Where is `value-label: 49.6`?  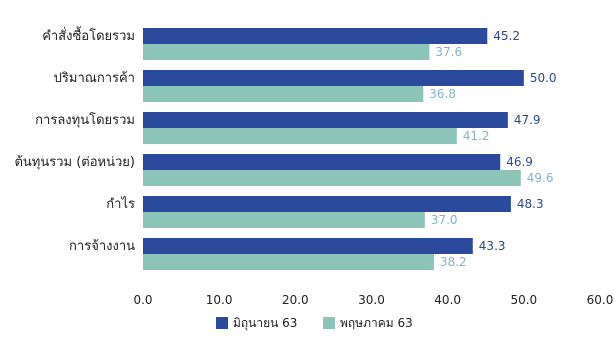
value-label: 49.6 is located at coordinates (540, 178).